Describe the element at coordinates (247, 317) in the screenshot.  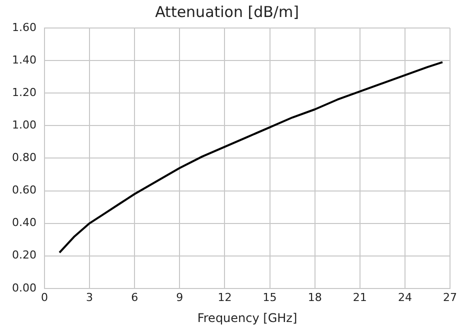
I see `x-axis-title: Frequency [GHz]` at that location.